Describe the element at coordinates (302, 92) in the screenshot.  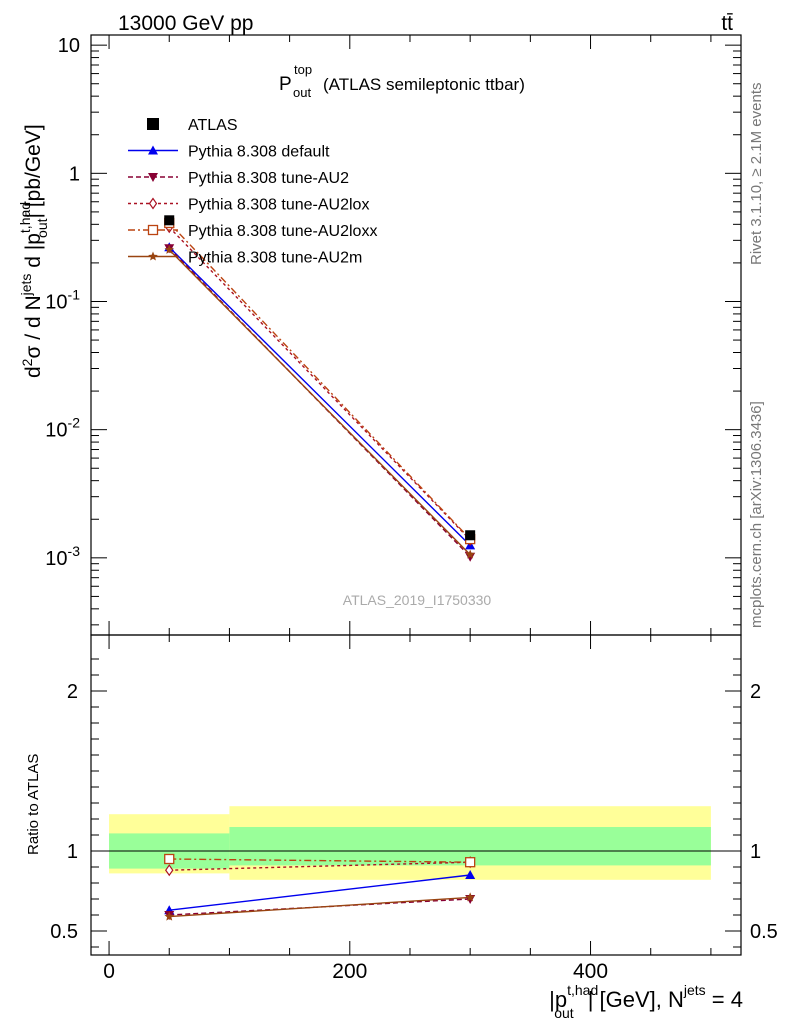
I see `title-sub: out` at that location.